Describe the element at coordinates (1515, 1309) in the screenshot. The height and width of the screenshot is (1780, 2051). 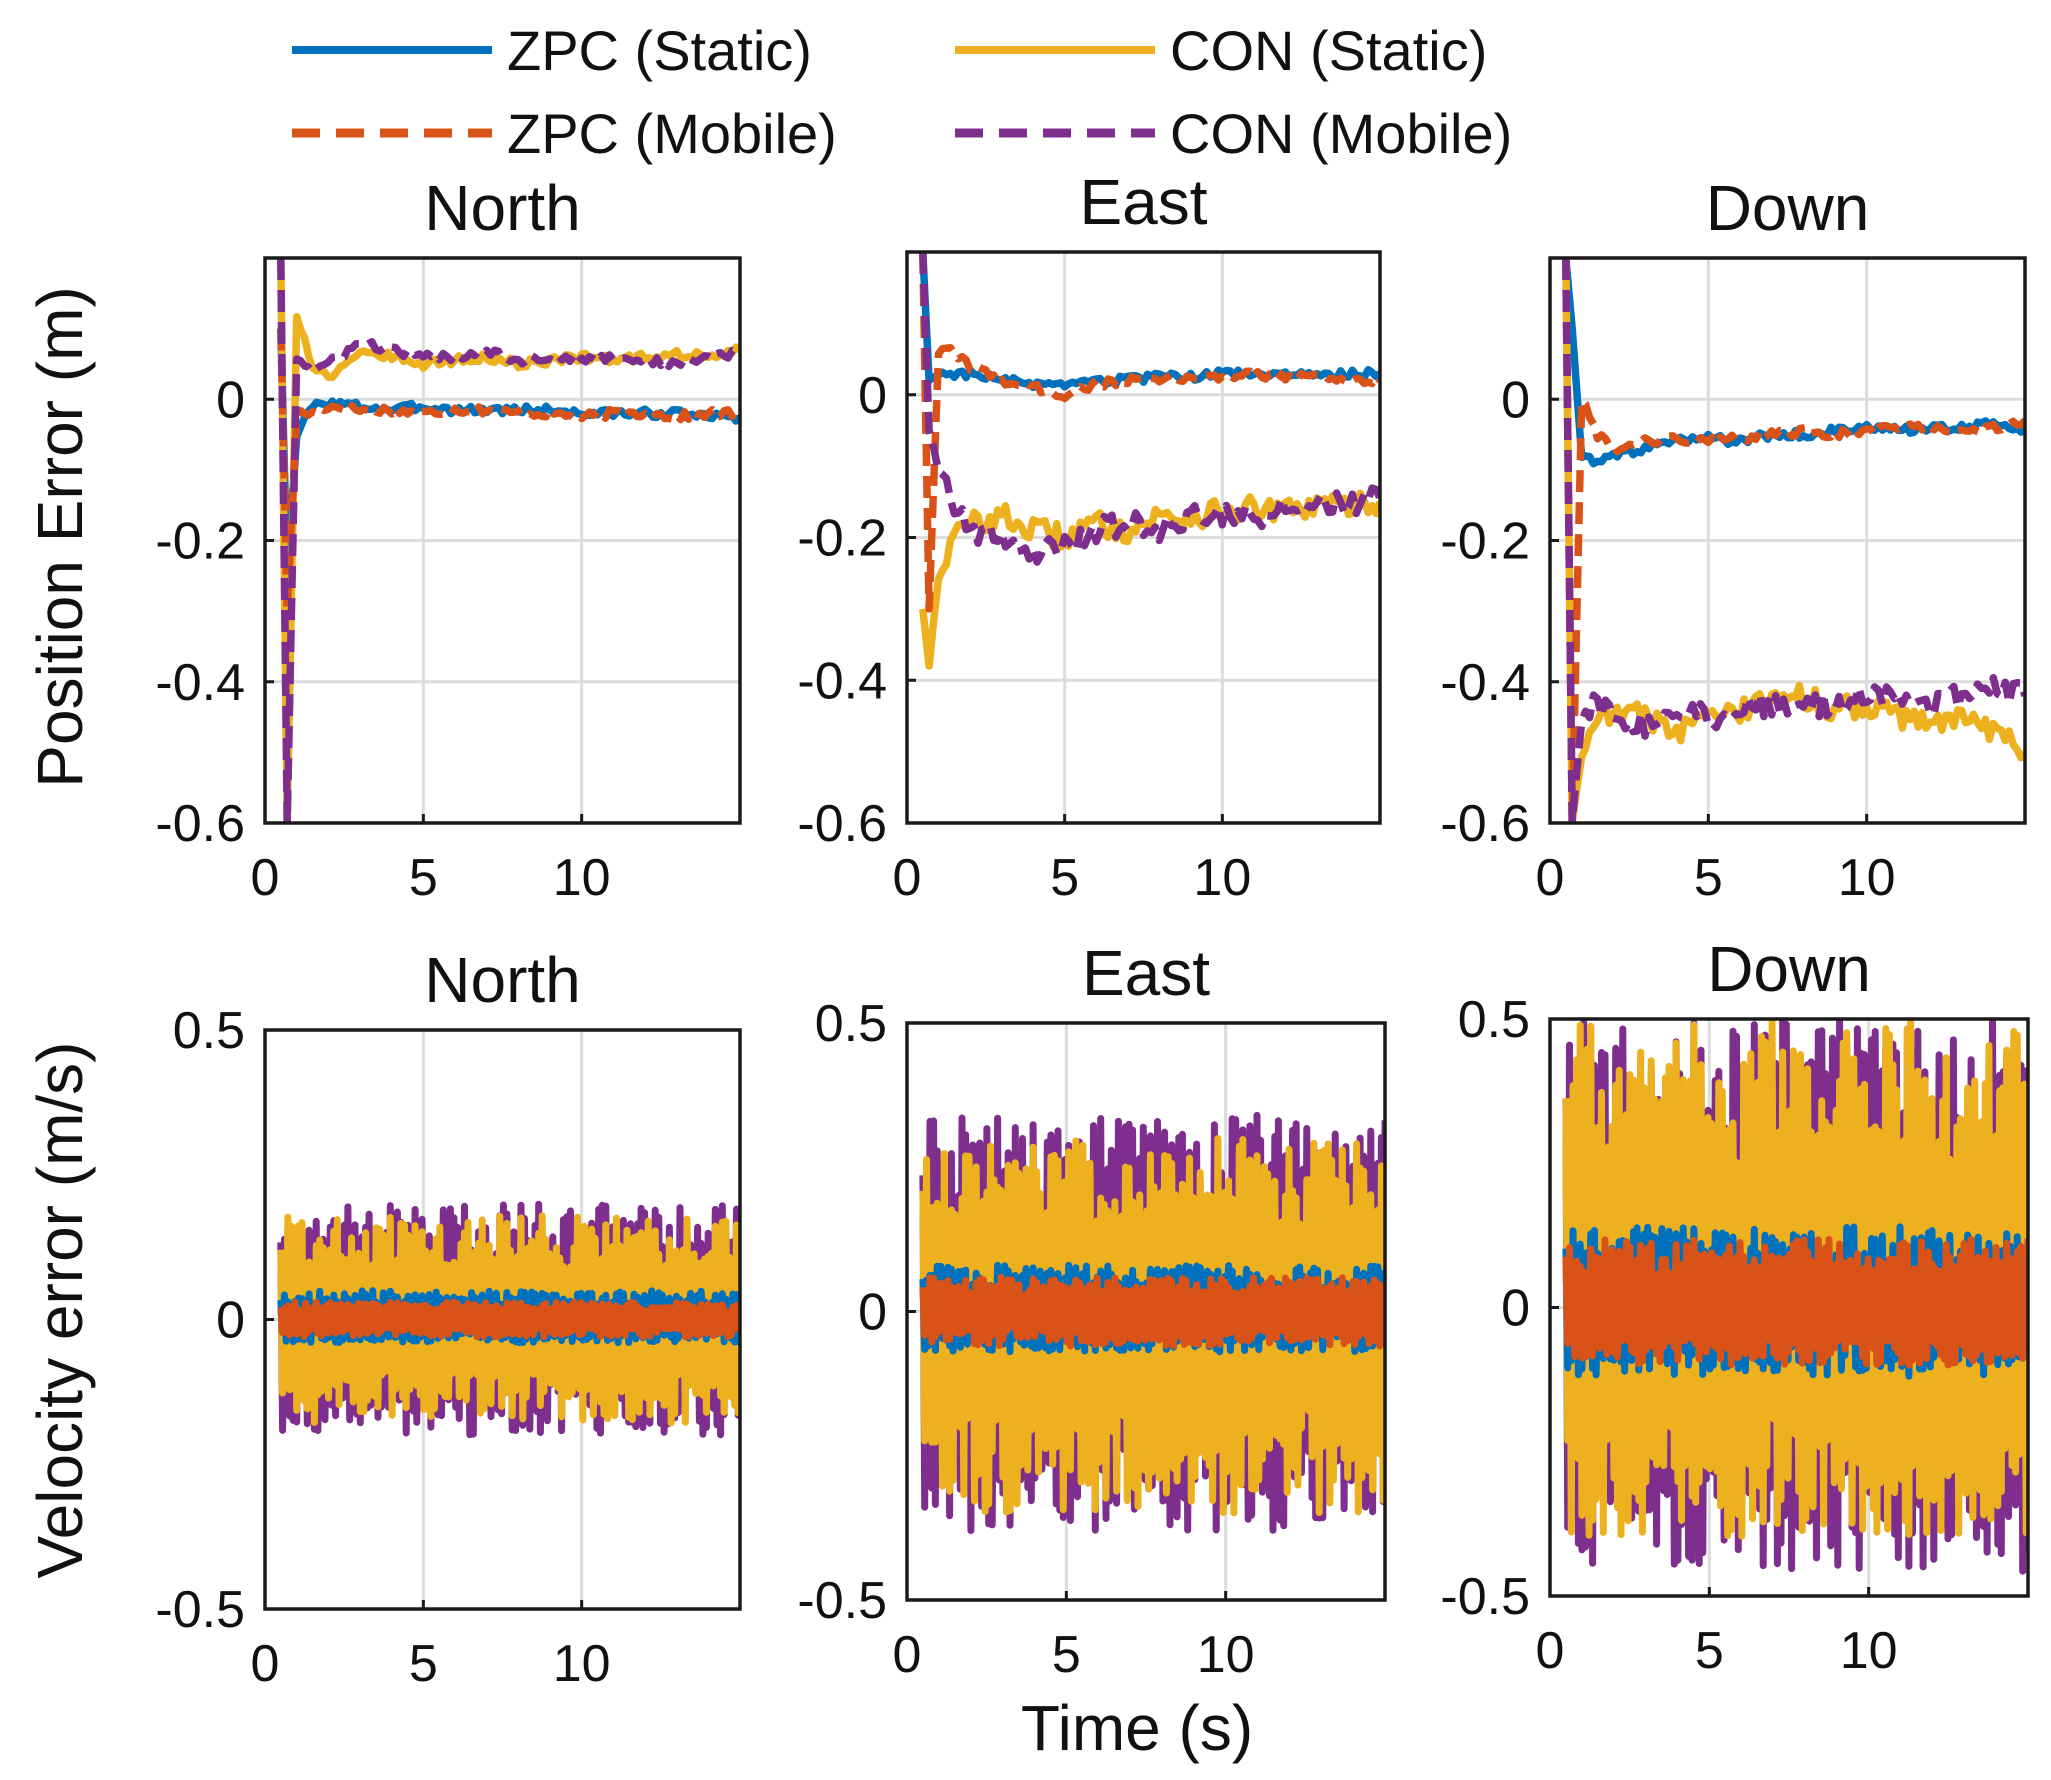
I see `velocity-down-y-tick-label: 0` at that location.